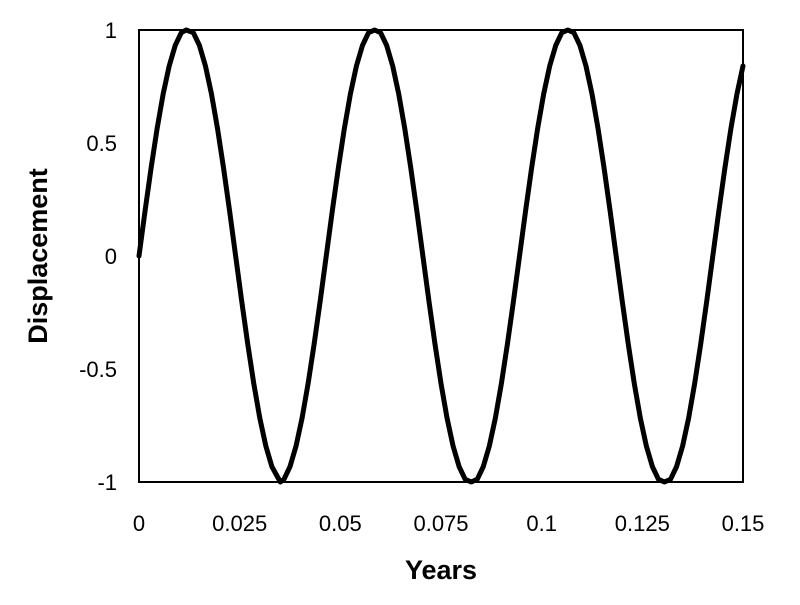 The height and width of the screenshot is (605, 800). What do you see at coordinates (38, 256) in the screenshot?
I see `y-axis-title: Displacement` at bounding box center [38, 256].